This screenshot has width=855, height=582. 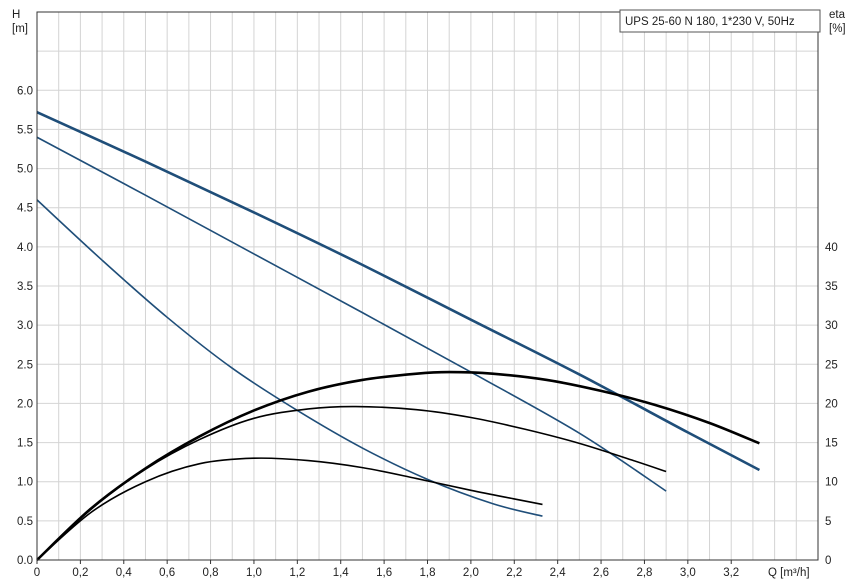 I want to click on y2-tick-label: 20, so click(x=831, y=404).